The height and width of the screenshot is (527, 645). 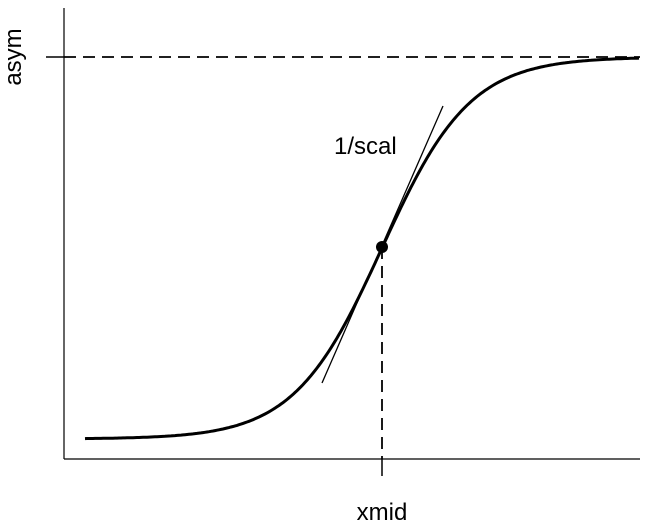 I want to click on slope-label: 1/scal, so click(x=365, y=146).